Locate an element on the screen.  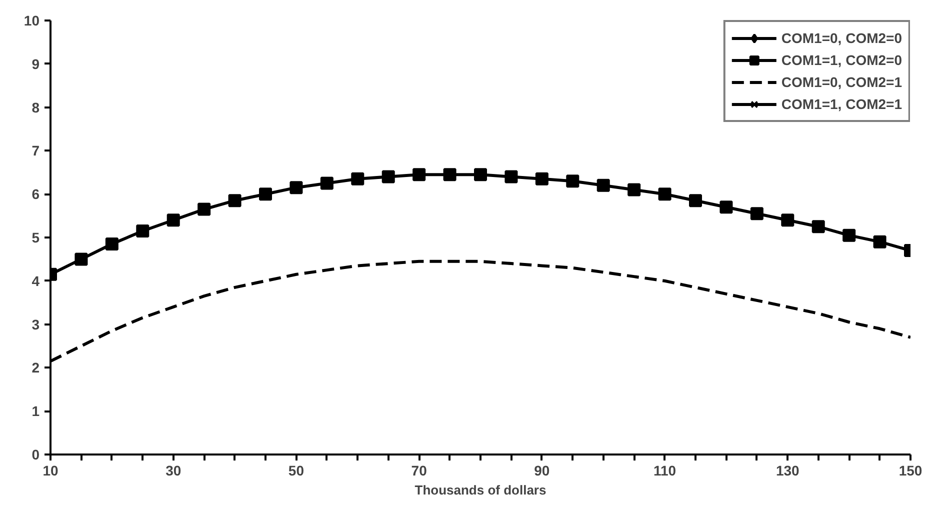
y-tick-label: 4 is located at coordinates (36, 280).